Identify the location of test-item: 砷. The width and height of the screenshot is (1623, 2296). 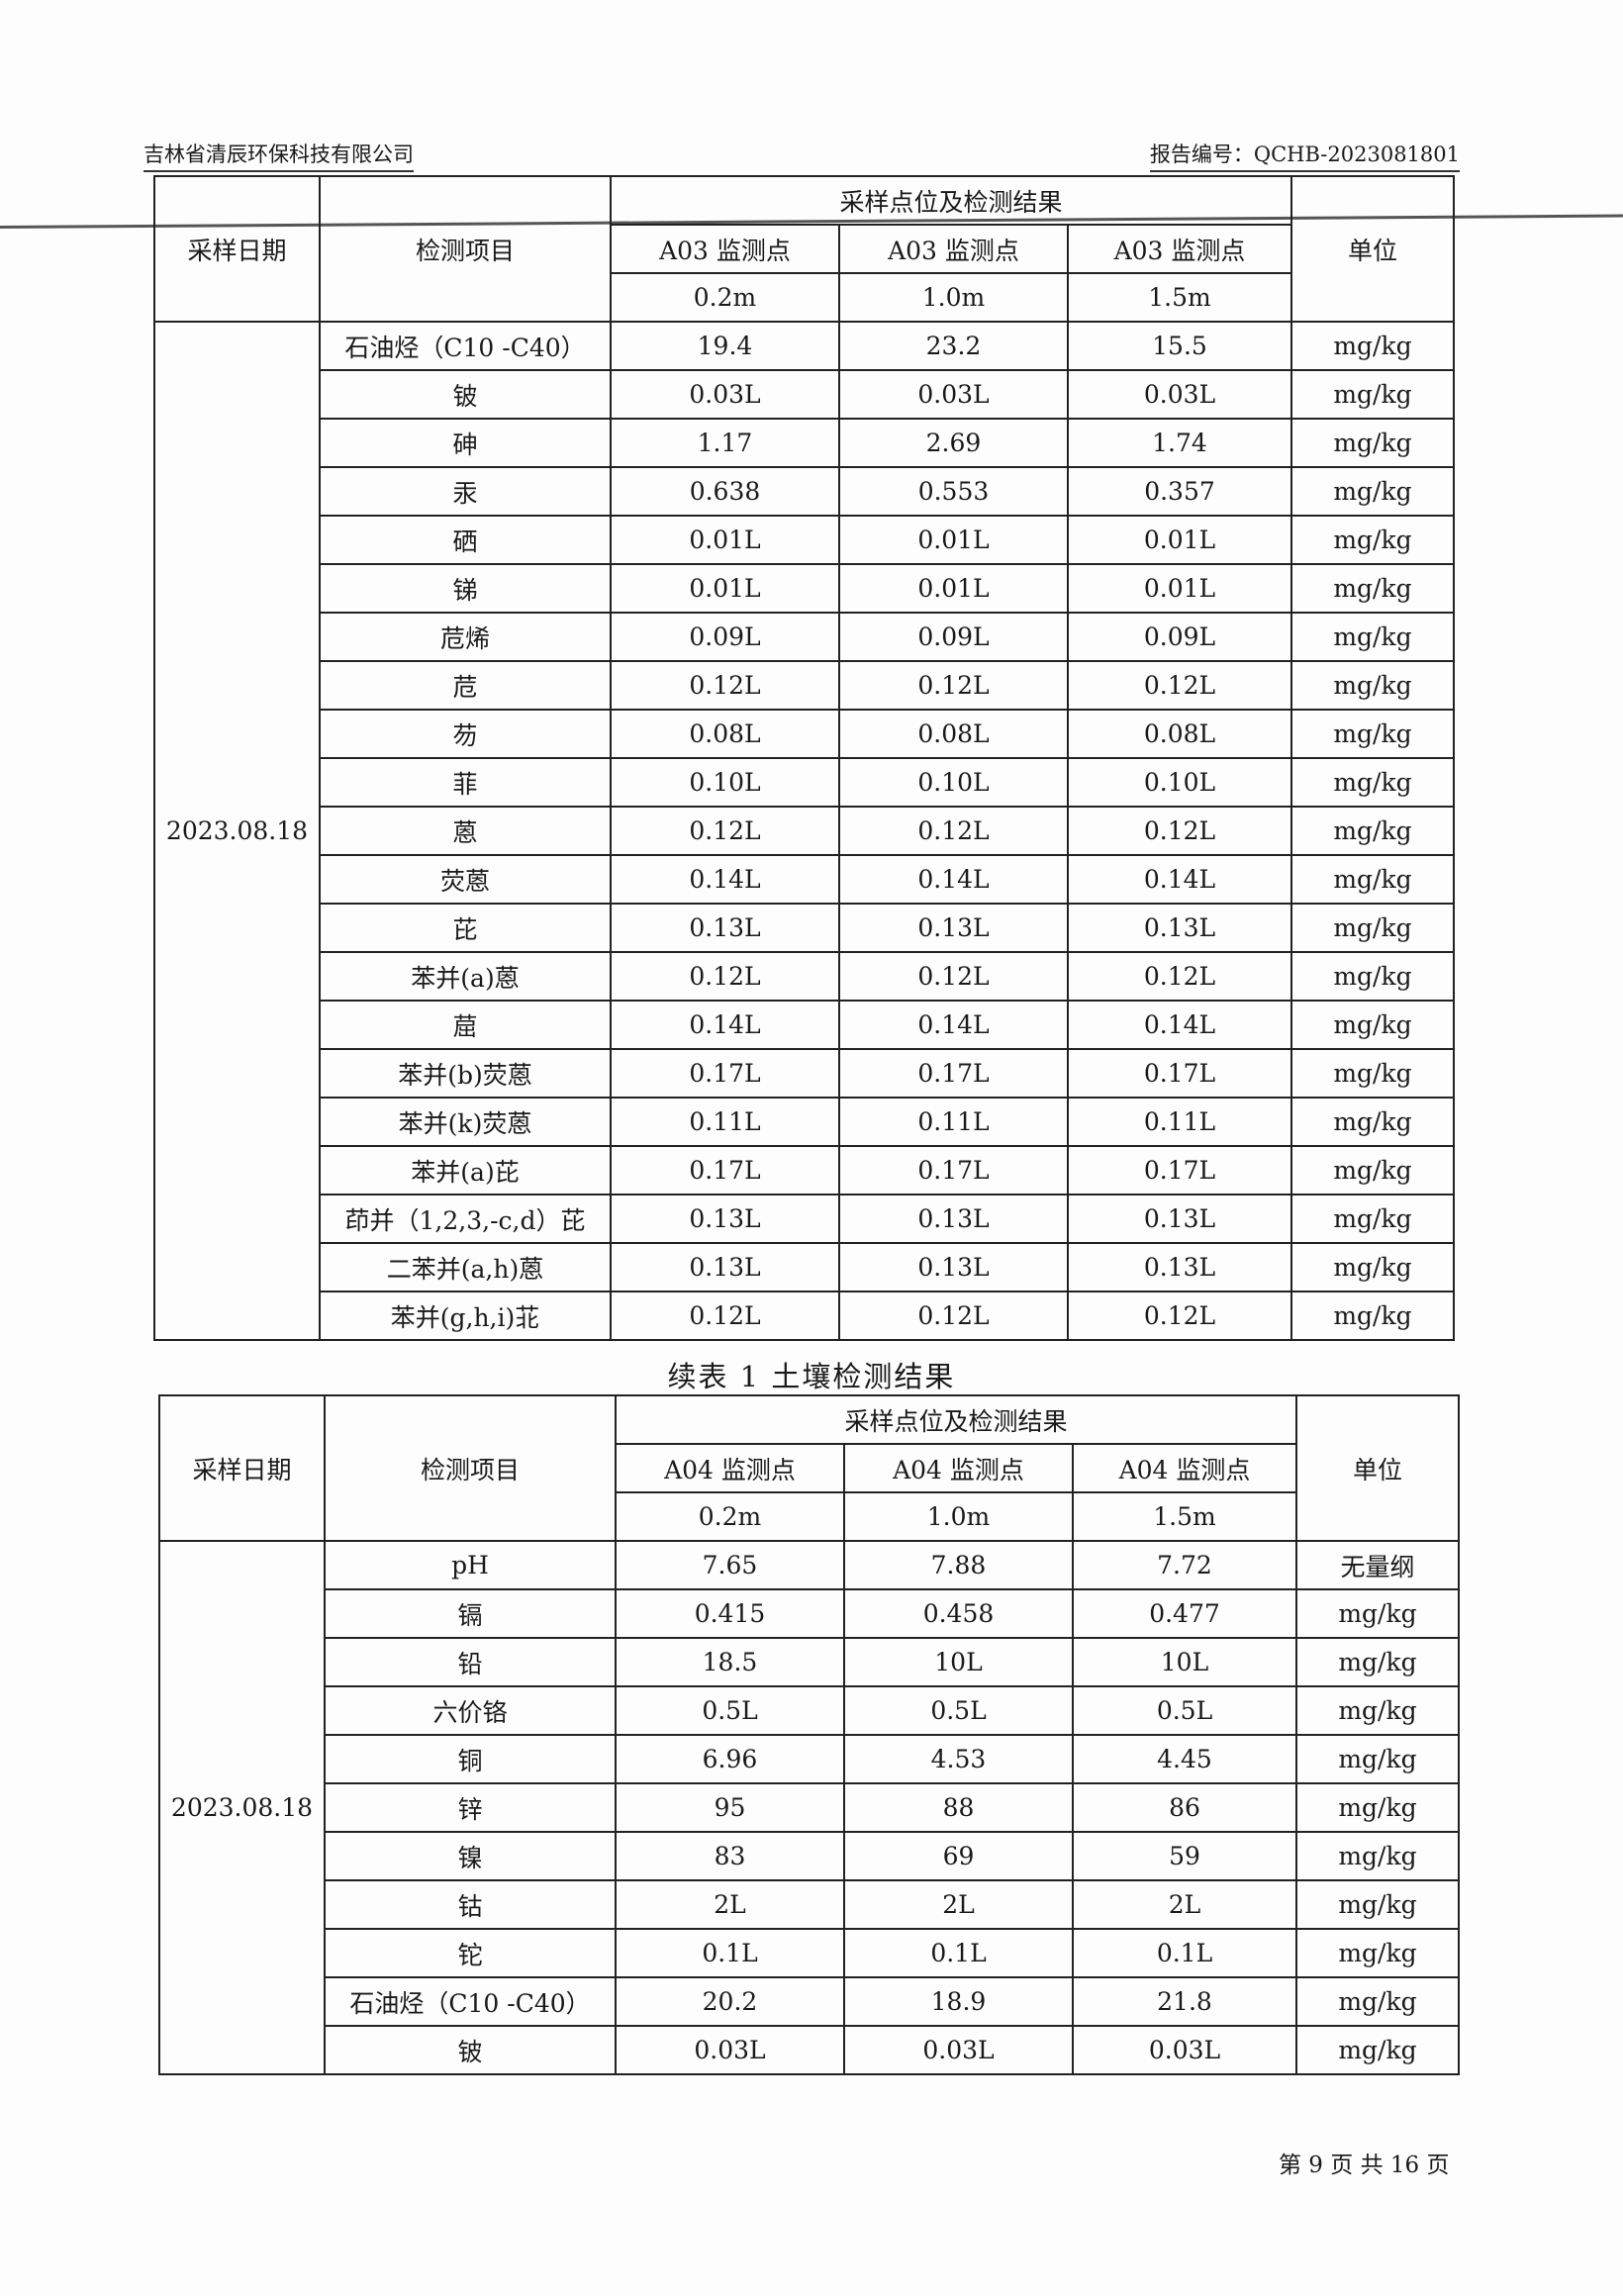
(465, 443).